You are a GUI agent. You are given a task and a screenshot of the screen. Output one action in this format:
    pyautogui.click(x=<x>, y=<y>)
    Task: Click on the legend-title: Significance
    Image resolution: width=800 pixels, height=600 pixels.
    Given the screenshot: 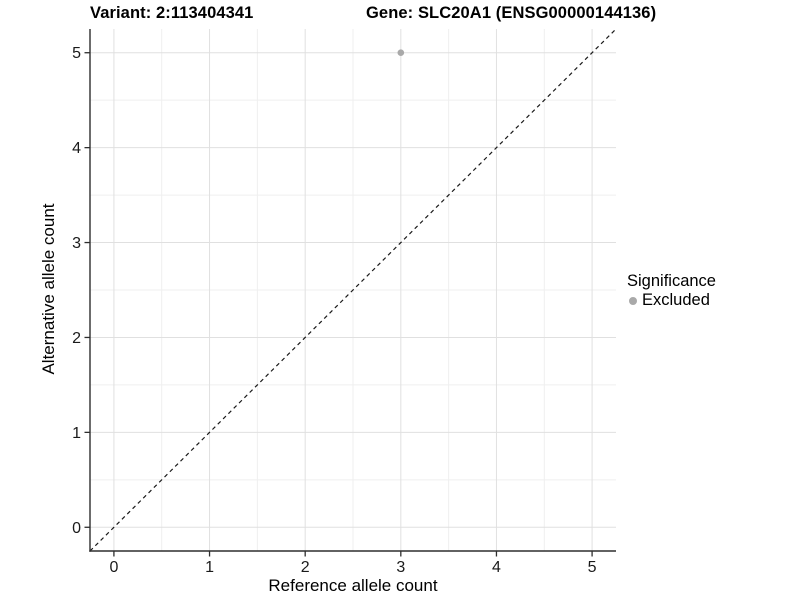 What is the action you would take?
    pyautogui.click(x=671, y=281)
    